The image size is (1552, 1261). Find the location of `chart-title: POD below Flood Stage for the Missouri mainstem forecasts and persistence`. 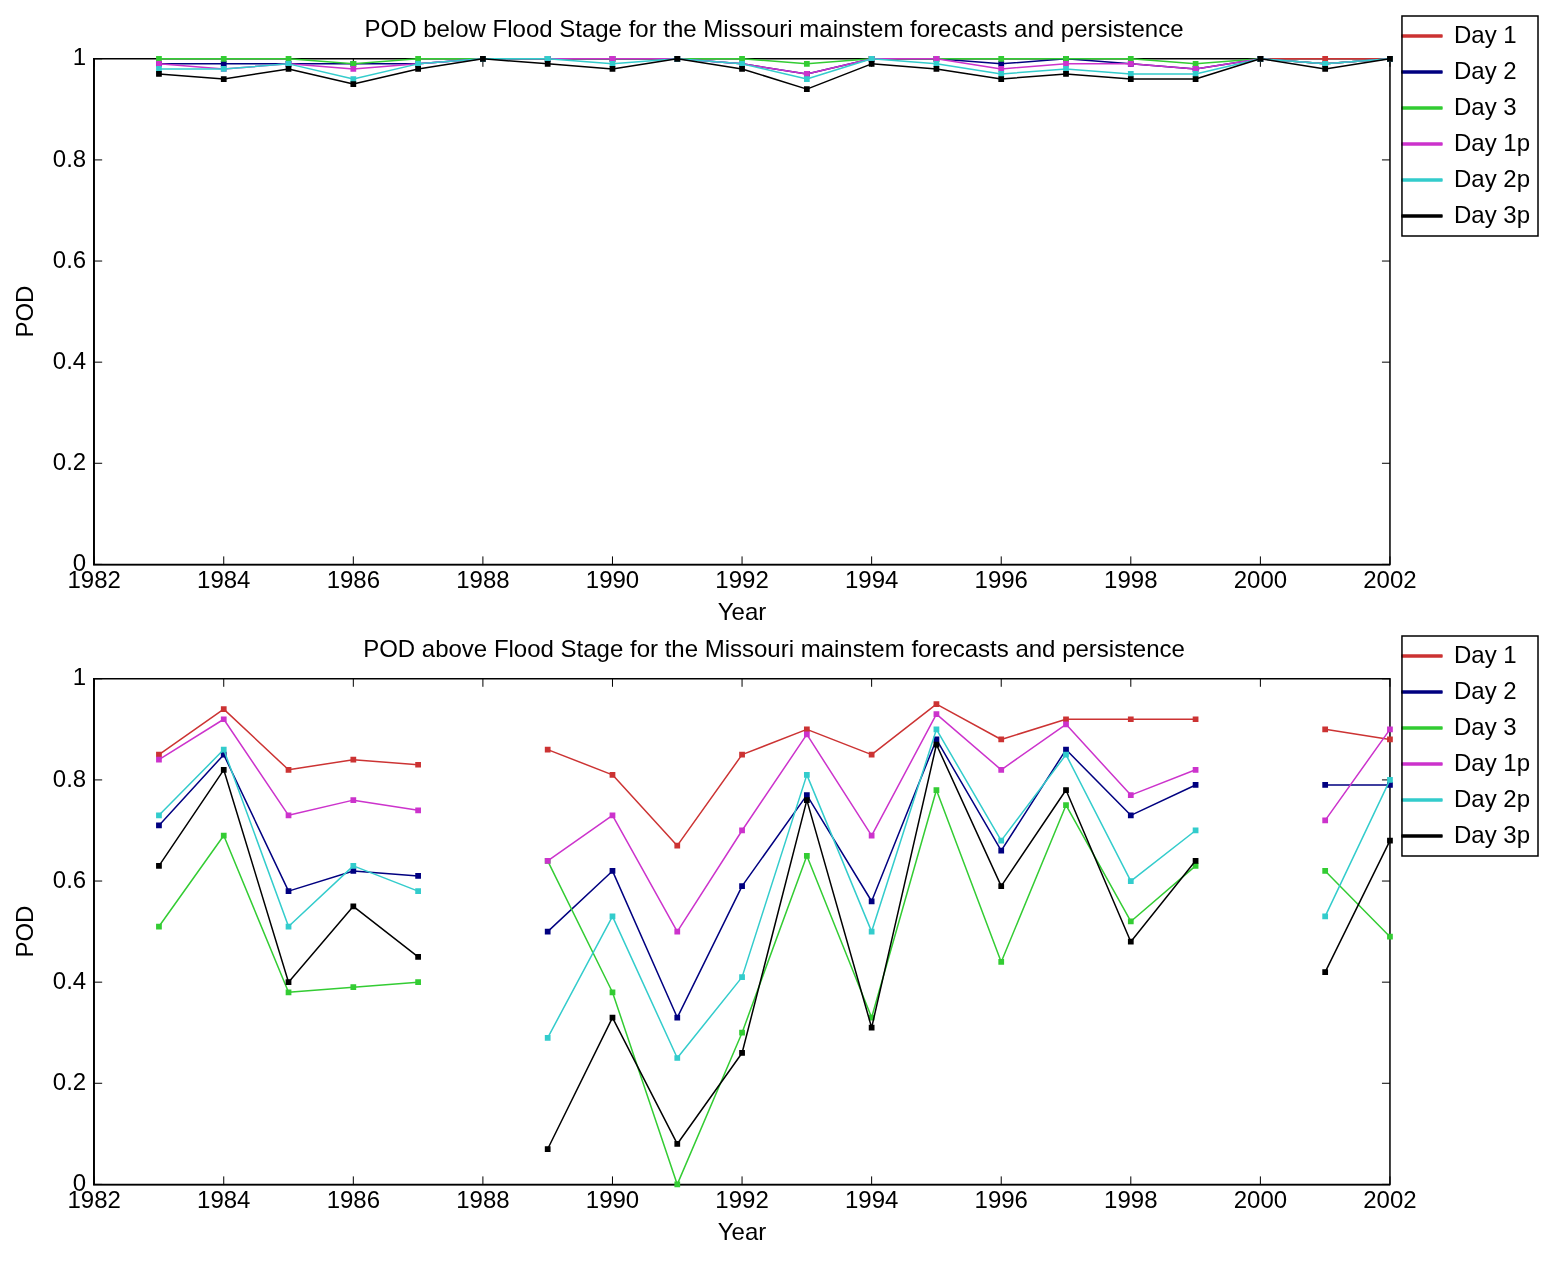

chart-title: POD below Flood Stage for the Missouri mainstem forecasts and persistence is located at coordinates (774, 29).